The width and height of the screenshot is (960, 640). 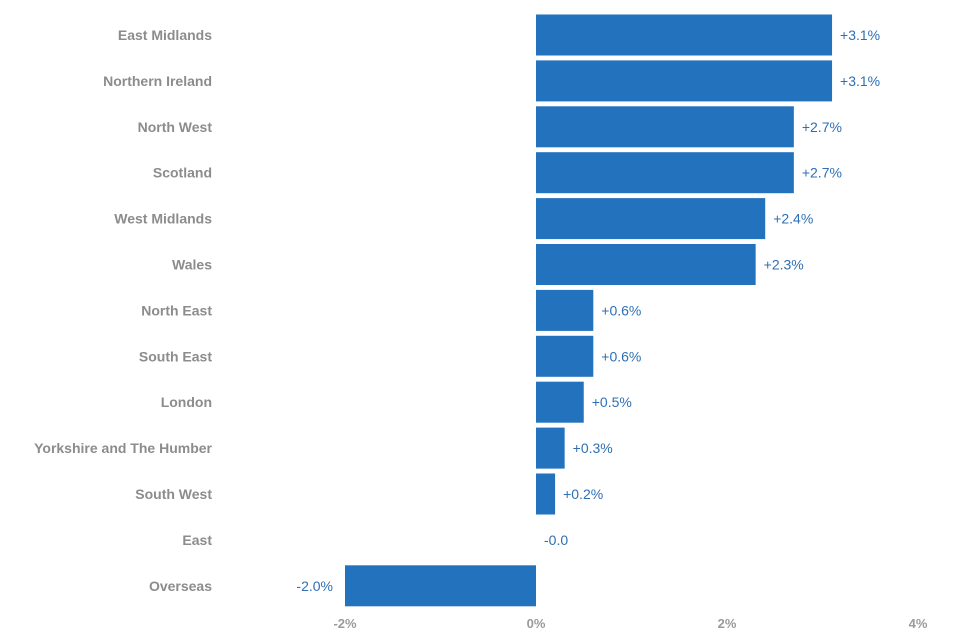 I want to click on value-label-yorkshire-and-the-humber: +0.3%, so click(x=593, y=448).